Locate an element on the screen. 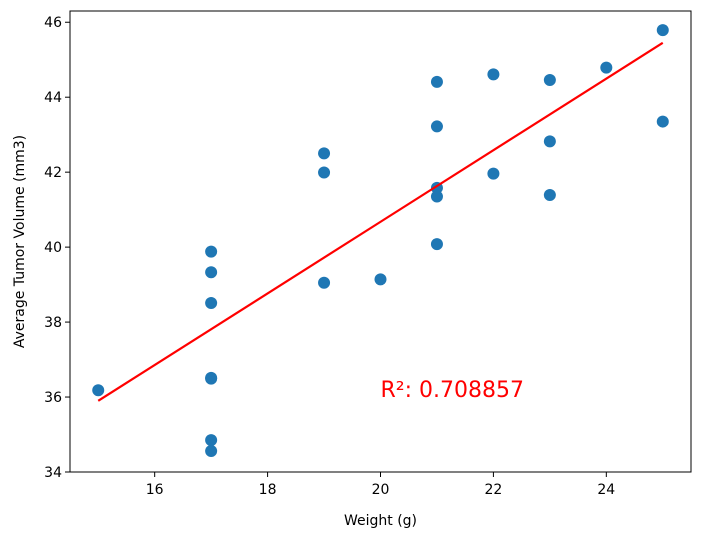 The height and width of the screenshot is (537, 701). x-tick-label: 22 is located at coordinates (493, 490).